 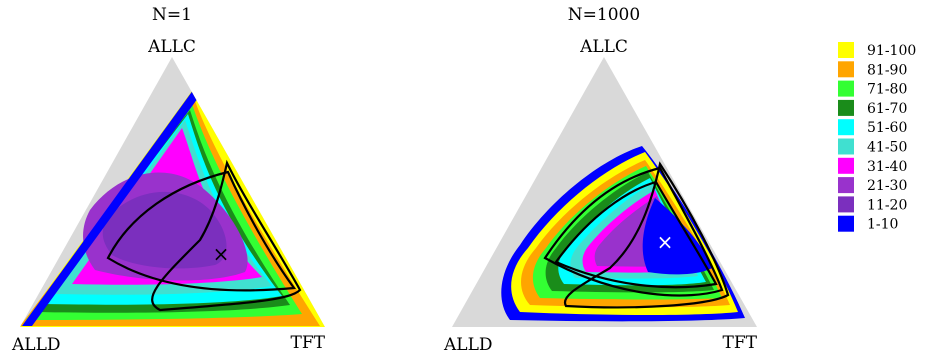 What do you see at coordinates (164, 230) in the screenshot?
I see `band-left-purple` at bounding box center [164, 230].